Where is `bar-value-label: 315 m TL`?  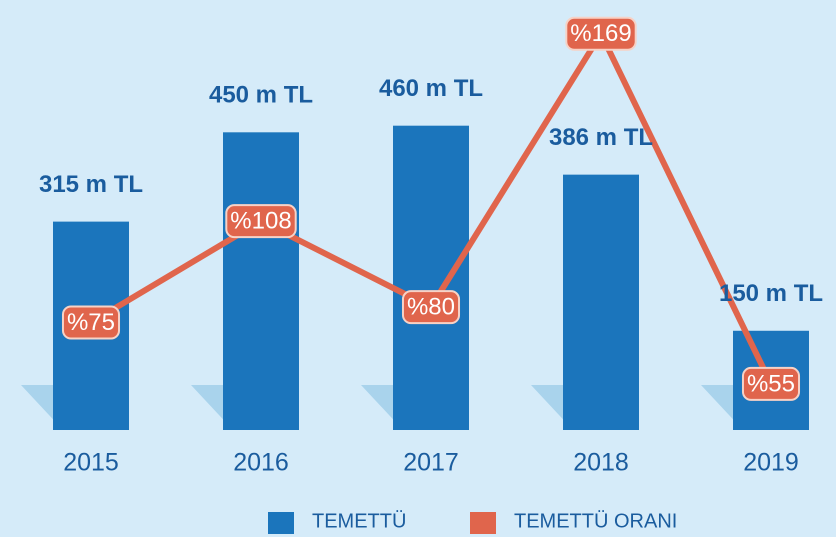 bar-value-label: 315 m TL is located at coordinates (91, 184).